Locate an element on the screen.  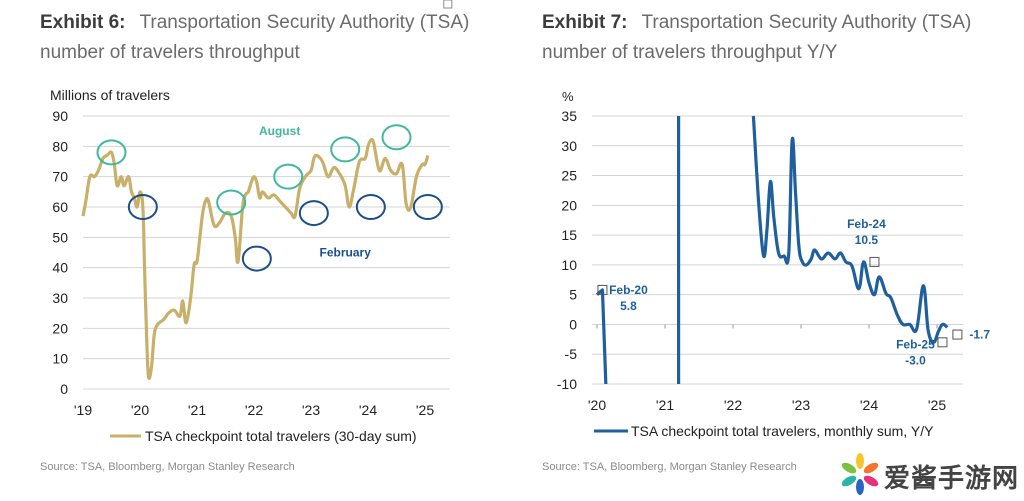
point-label-value: -3.0 is located at coordinates (915, 360).